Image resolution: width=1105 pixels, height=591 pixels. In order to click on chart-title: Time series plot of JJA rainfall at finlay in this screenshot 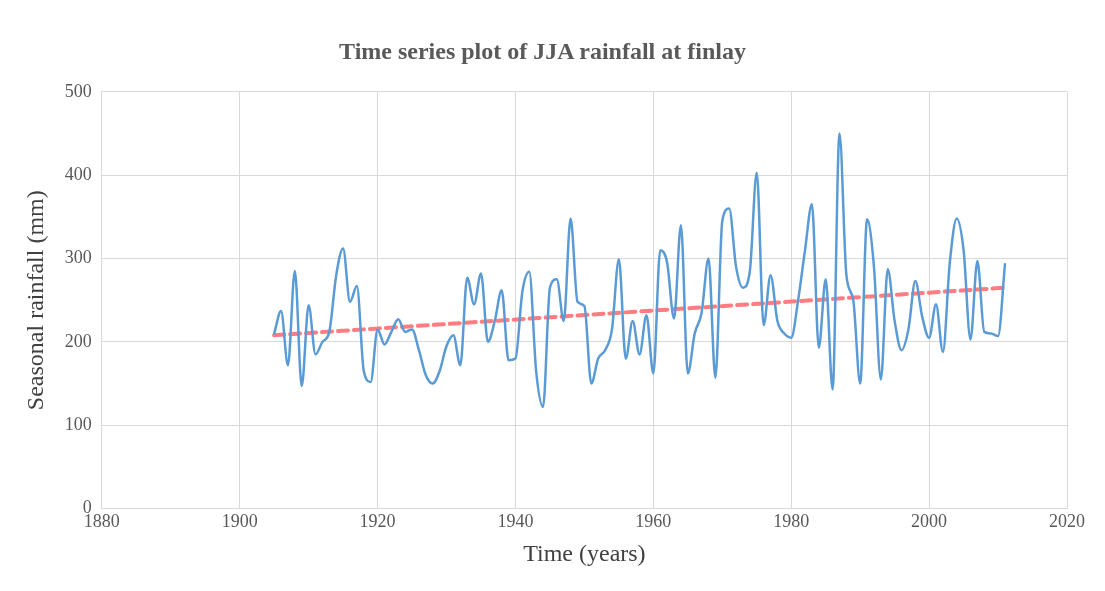, I will do `click(542, 50)`.